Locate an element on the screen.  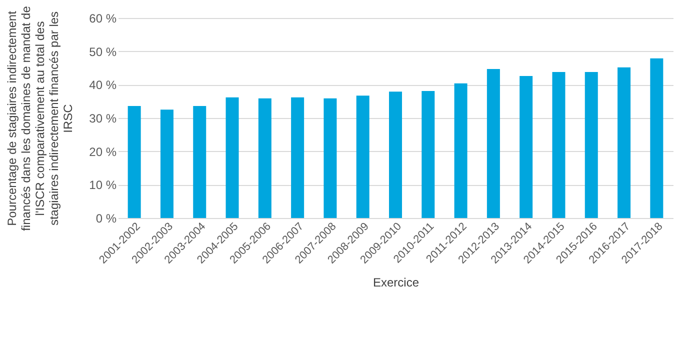
y-tick-label: 0 % is located at coordinates (106, 219).